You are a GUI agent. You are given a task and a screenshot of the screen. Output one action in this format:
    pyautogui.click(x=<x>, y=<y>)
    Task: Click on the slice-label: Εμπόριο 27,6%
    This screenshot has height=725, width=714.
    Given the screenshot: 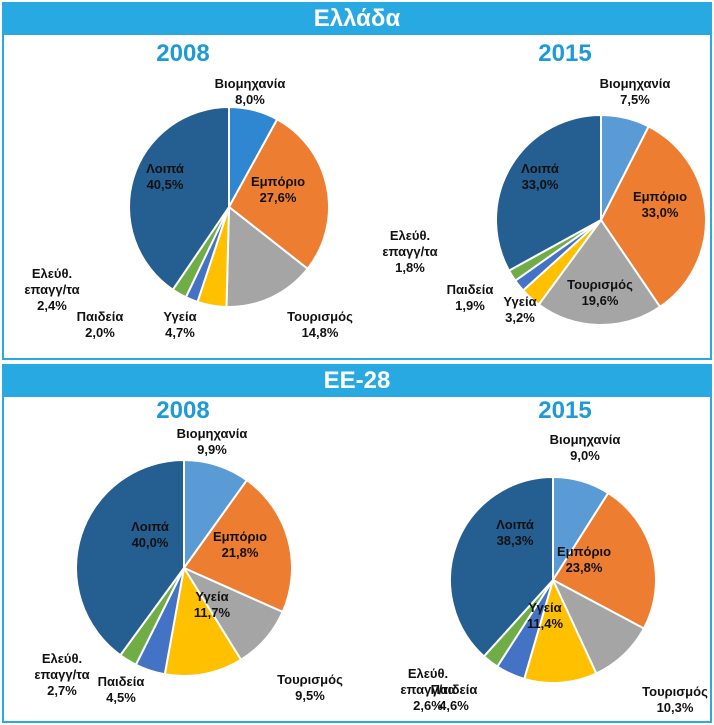 What is the action you would take?
    pyautogui.click(x=278, y=190)
    